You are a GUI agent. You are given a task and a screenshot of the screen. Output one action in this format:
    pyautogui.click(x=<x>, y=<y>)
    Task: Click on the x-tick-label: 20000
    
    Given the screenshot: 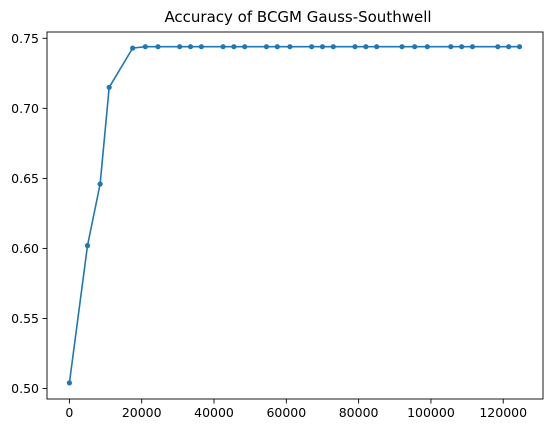 What is the action you would take?
    pyautogui.click(x=142, y=412)
    